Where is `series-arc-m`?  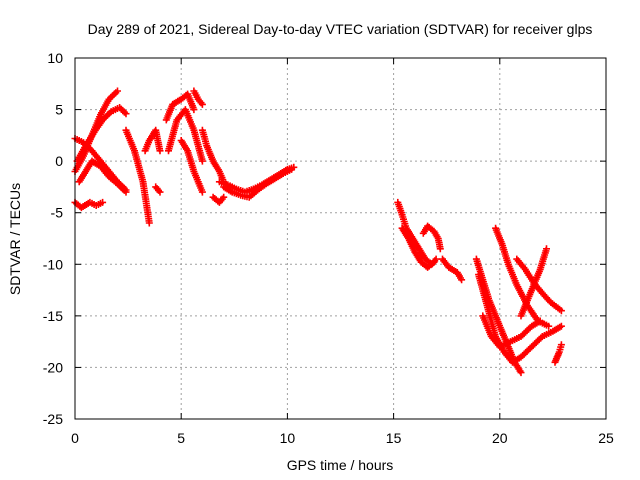 series-arc-m is located at coordinates (218, 199).